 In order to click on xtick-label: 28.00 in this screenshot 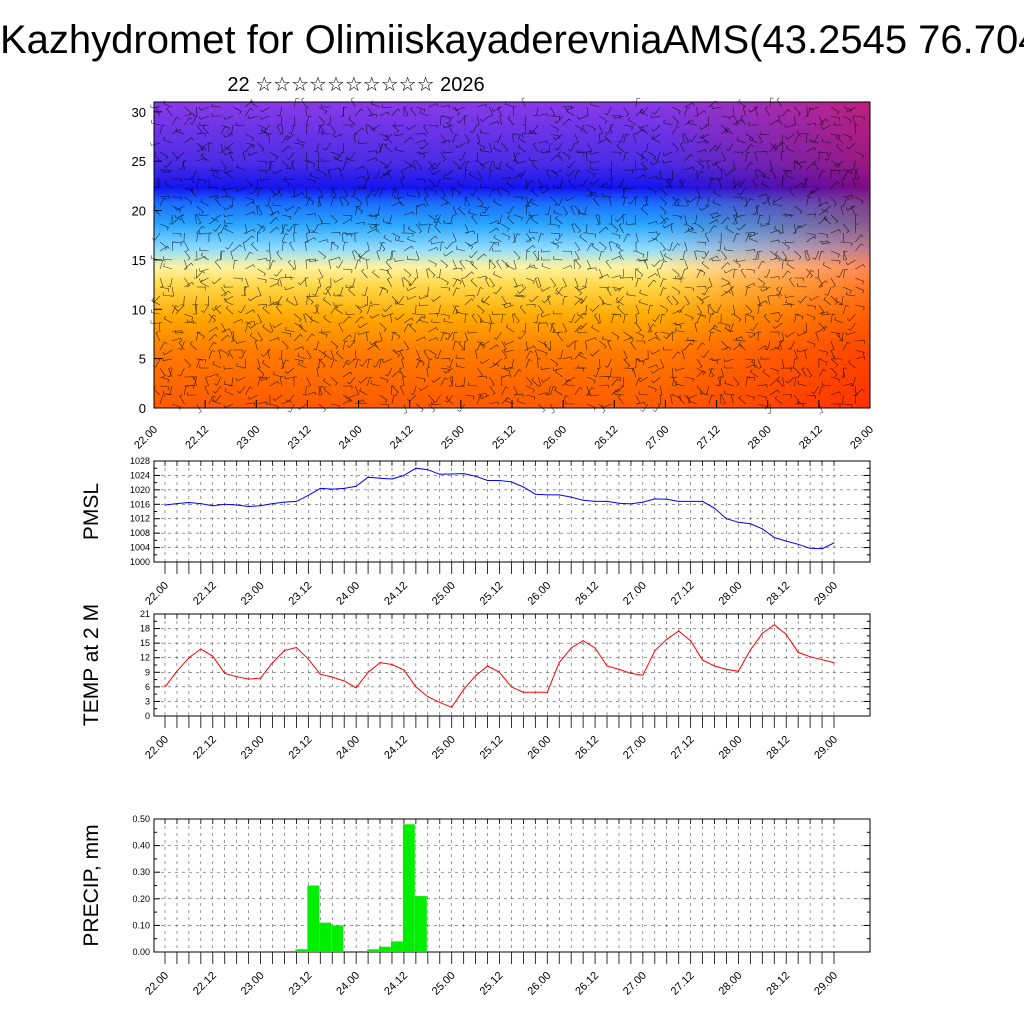, I will do `click(731, 984)`.